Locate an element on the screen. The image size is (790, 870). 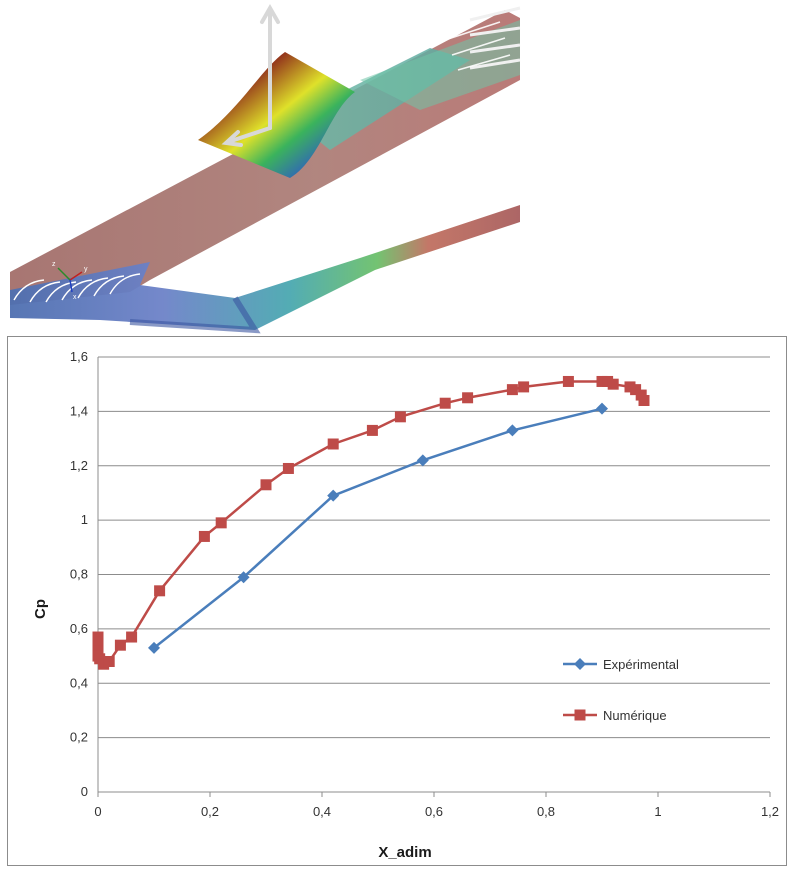
axis-label-x: x is located at coordinates (75, 297).